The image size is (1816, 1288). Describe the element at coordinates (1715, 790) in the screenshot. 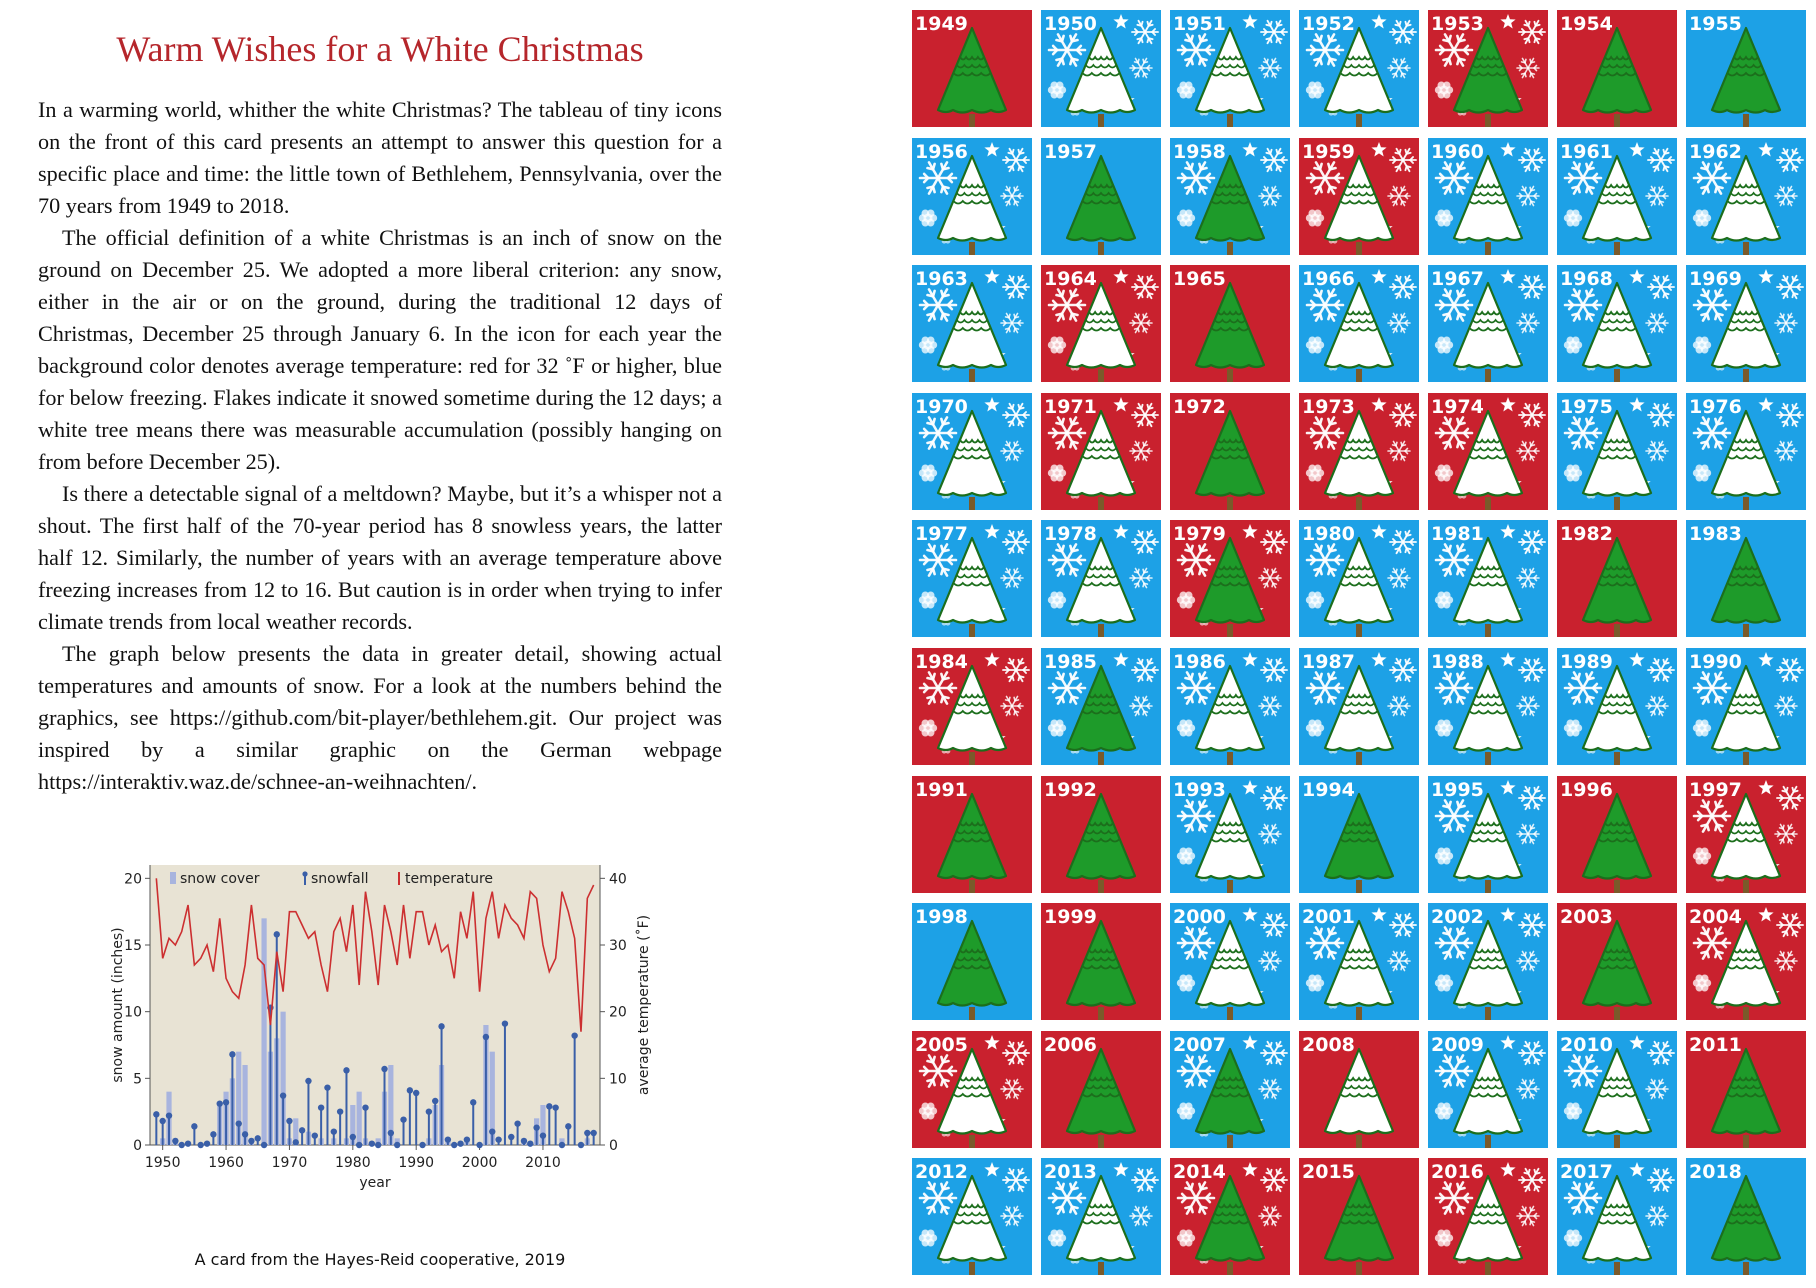

I see `tile-year-label: 1997` at that location.